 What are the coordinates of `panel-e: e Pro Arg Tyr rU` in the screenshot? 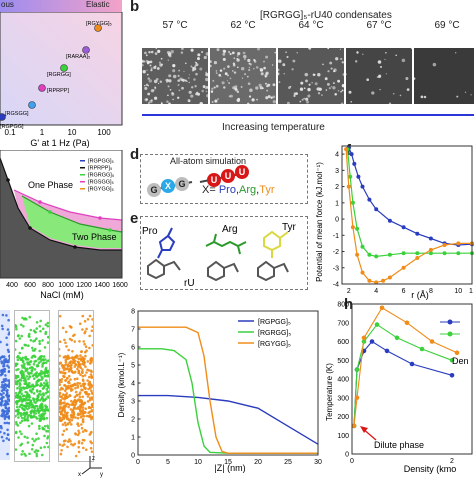 It's located at (220, 251).